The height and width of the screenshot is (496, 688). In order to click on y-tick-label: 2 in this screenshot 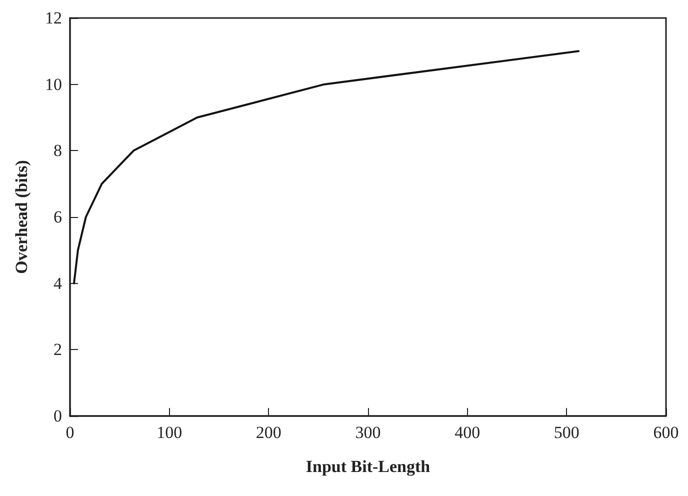, I will do `click(58, 350)`.